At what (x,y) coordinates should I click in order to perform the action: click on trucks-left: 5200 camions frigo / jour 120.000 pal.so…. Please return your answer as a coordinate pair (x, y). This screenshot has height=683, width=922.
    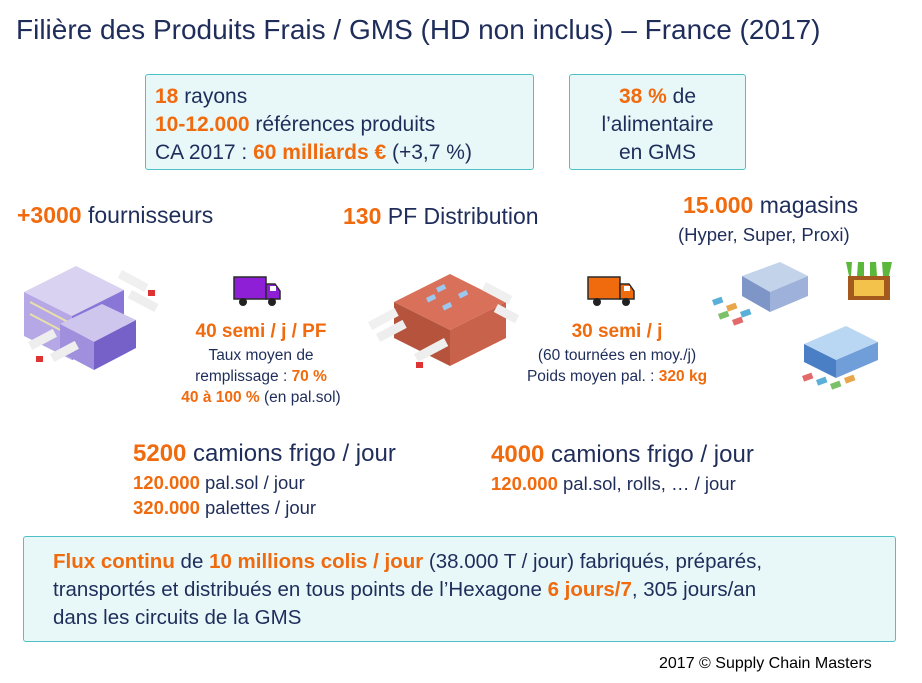
    Looking at the image, I should click on (264, 480).